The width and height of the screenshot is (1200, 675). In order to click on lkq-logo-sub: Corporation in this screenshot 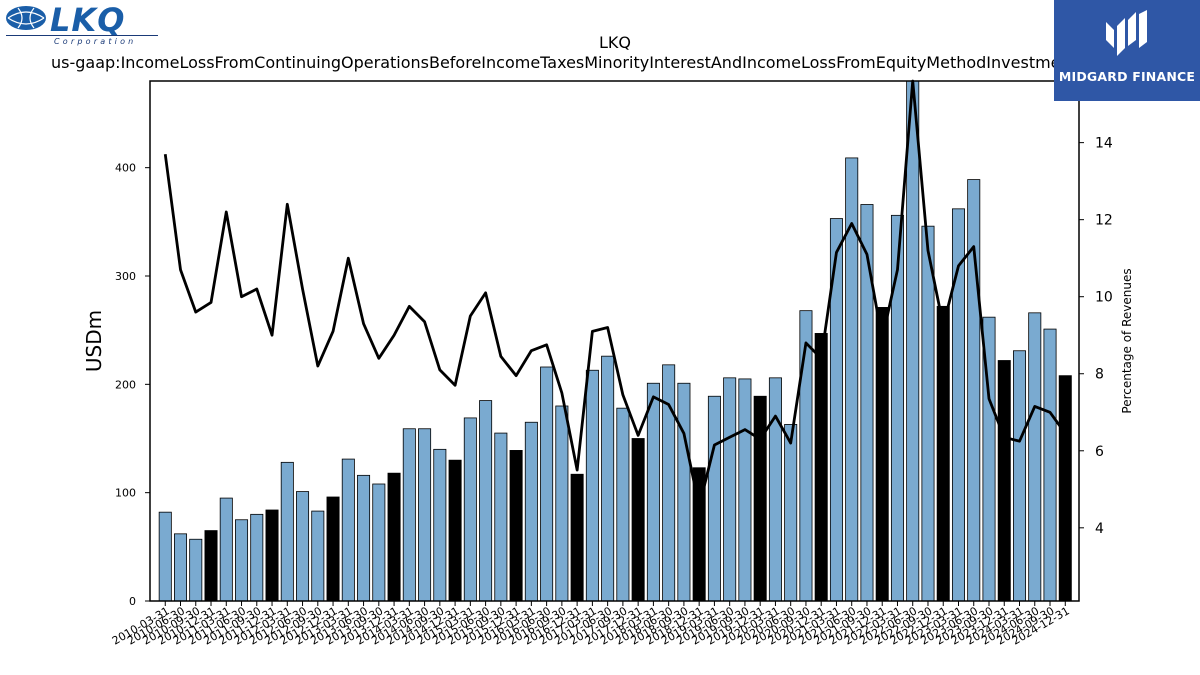, I will do `click(95, 41)`.